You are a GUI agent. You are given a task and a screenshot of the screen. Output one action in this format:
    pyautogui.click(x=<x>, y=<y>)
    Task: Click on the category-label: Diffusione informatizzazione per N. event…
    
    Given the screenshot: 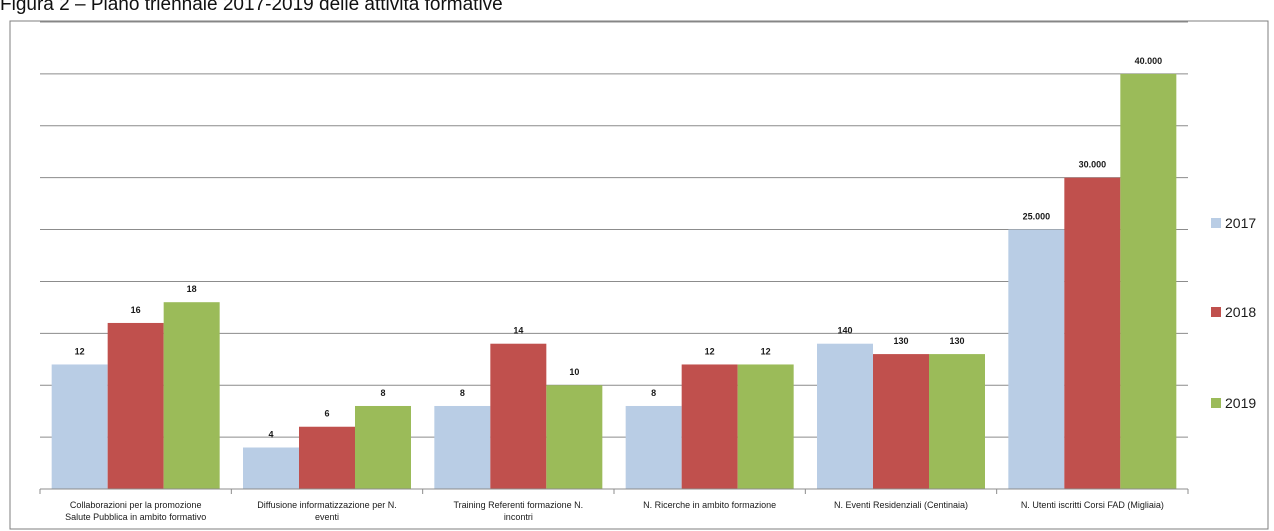 What is the action you would take?
    pyautogui.click(x=326, y=511)
    